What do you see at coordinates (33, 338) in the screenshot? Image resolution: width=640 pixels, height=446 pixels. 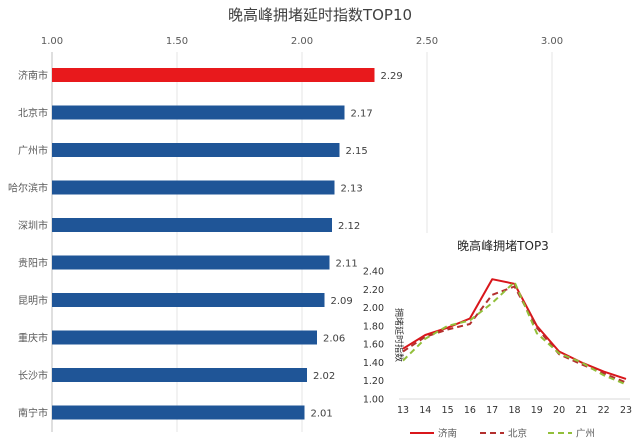 I see `bar-category-label: 重庆市` at bounding box center [33, 338].